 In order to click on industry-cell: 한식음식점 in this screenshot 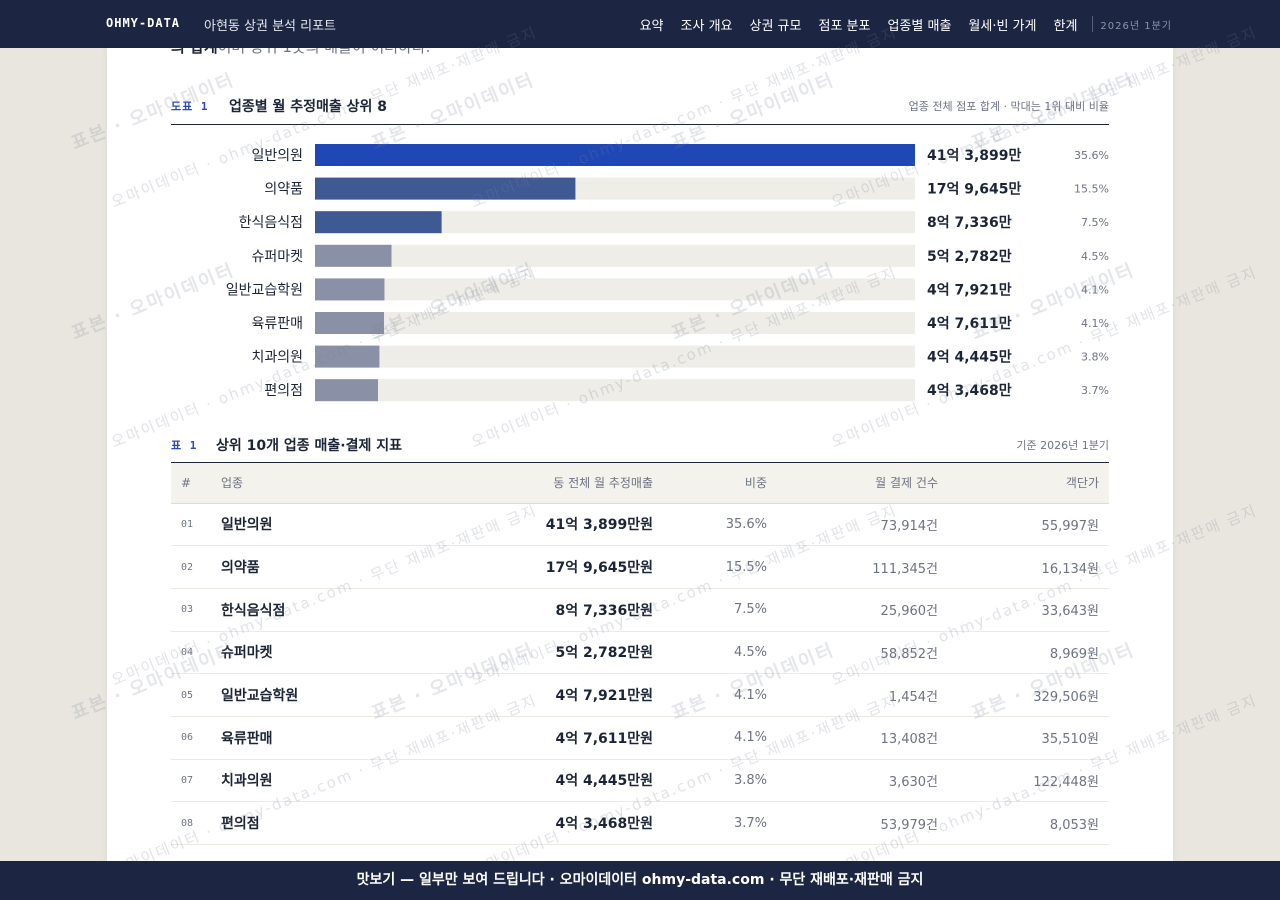, I will do `click(306, 610)`.